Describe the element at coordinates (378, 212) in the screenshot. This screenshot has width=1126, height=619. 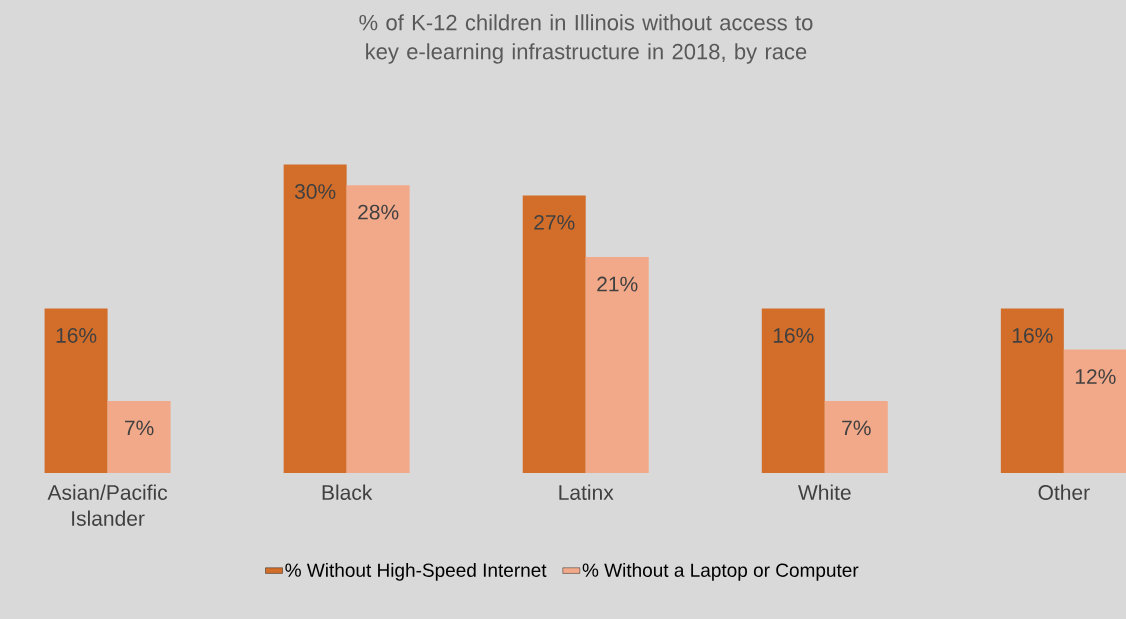
I see `data-label: 28%` at that location.